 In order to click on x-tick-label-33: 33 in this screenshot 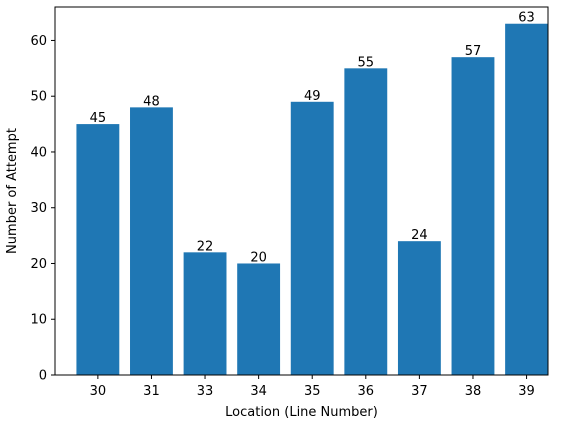, I will do `click(205, 391)`.